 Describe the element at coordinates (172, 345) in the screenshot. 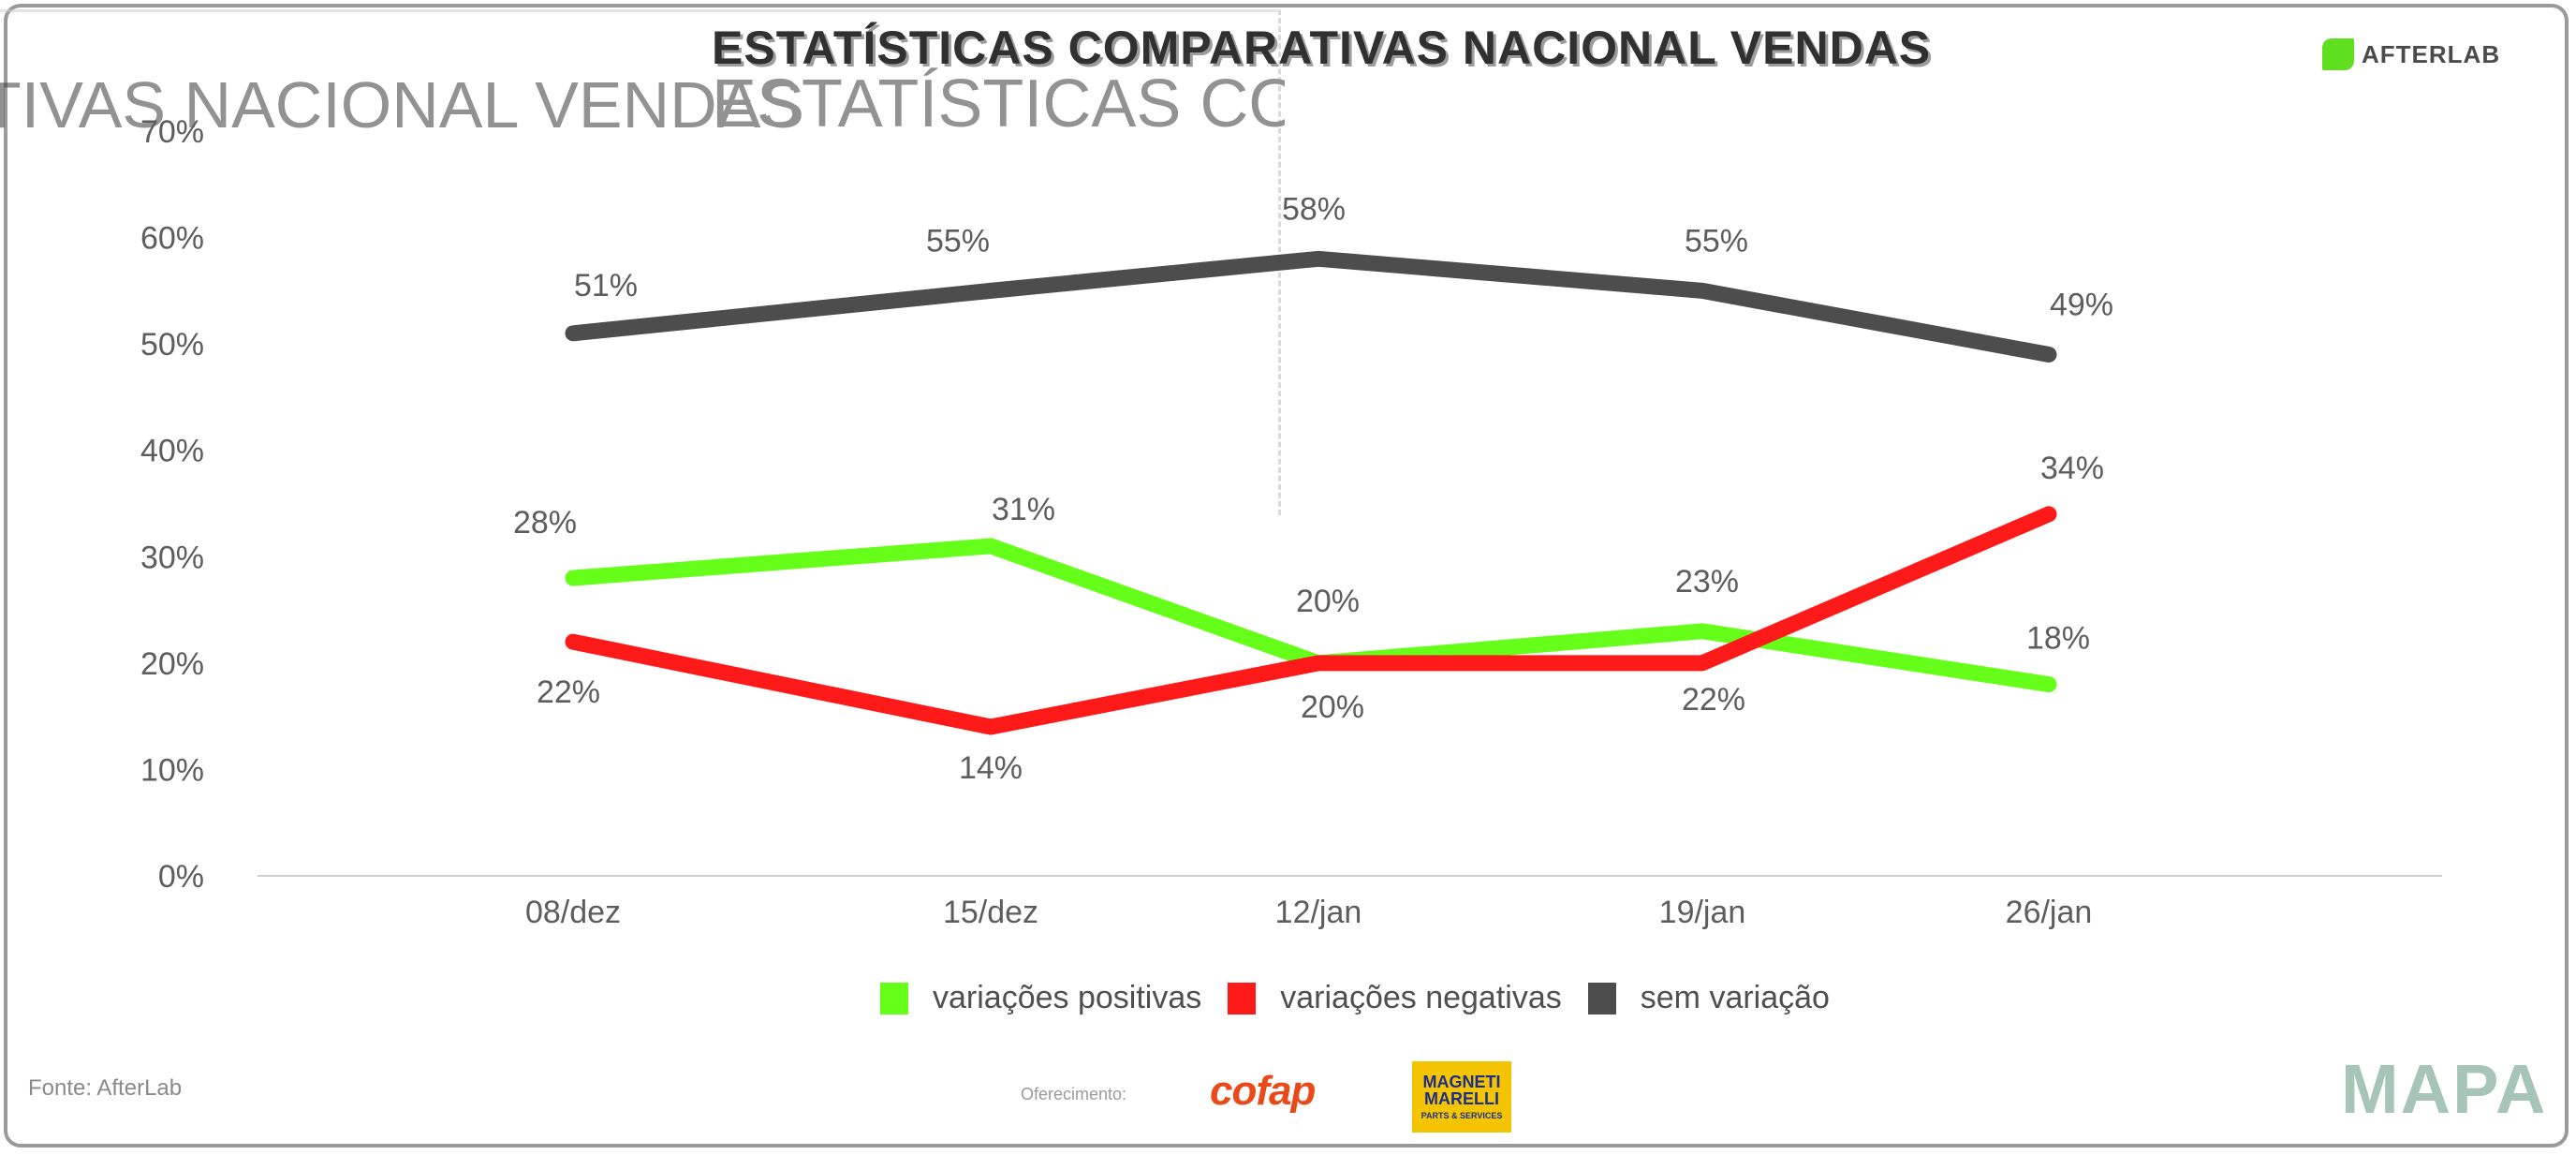

I see `y-tick-label: 50%` at that location.